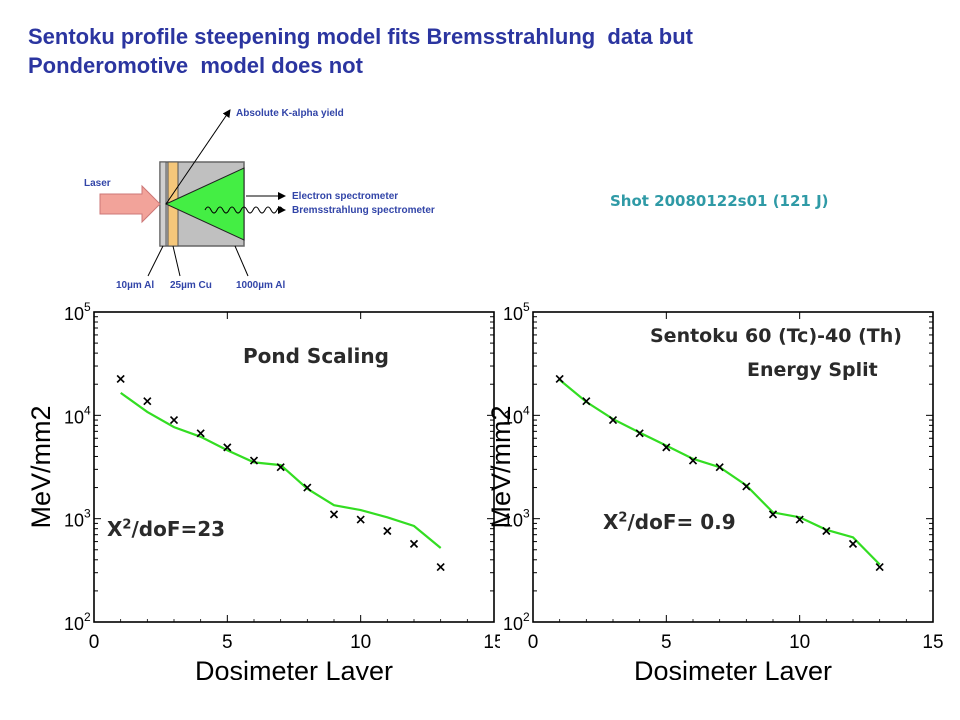 Image resolution: width=960 pixels, height=720 pixels. What do you see at coordinates (345, 196) in the screenshot?
I see `label-electron-spectrometer: Electron spectrometer` at bounding box center [345, 196].